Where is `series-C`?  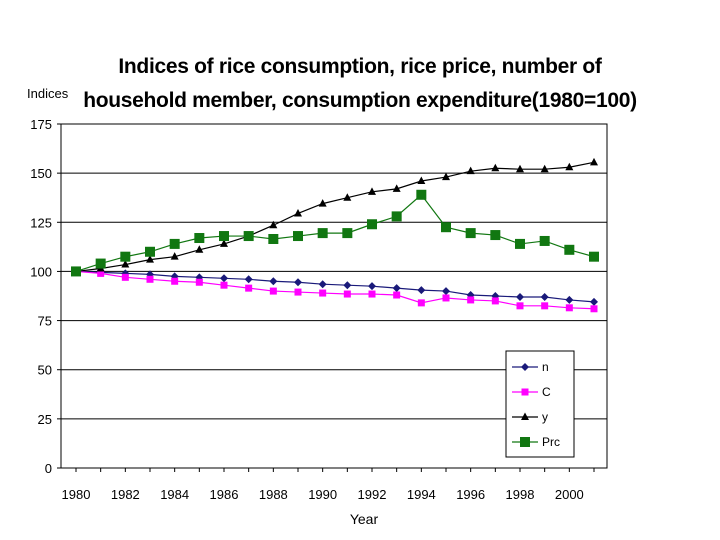 series-C is located at coordinates (335, 290).